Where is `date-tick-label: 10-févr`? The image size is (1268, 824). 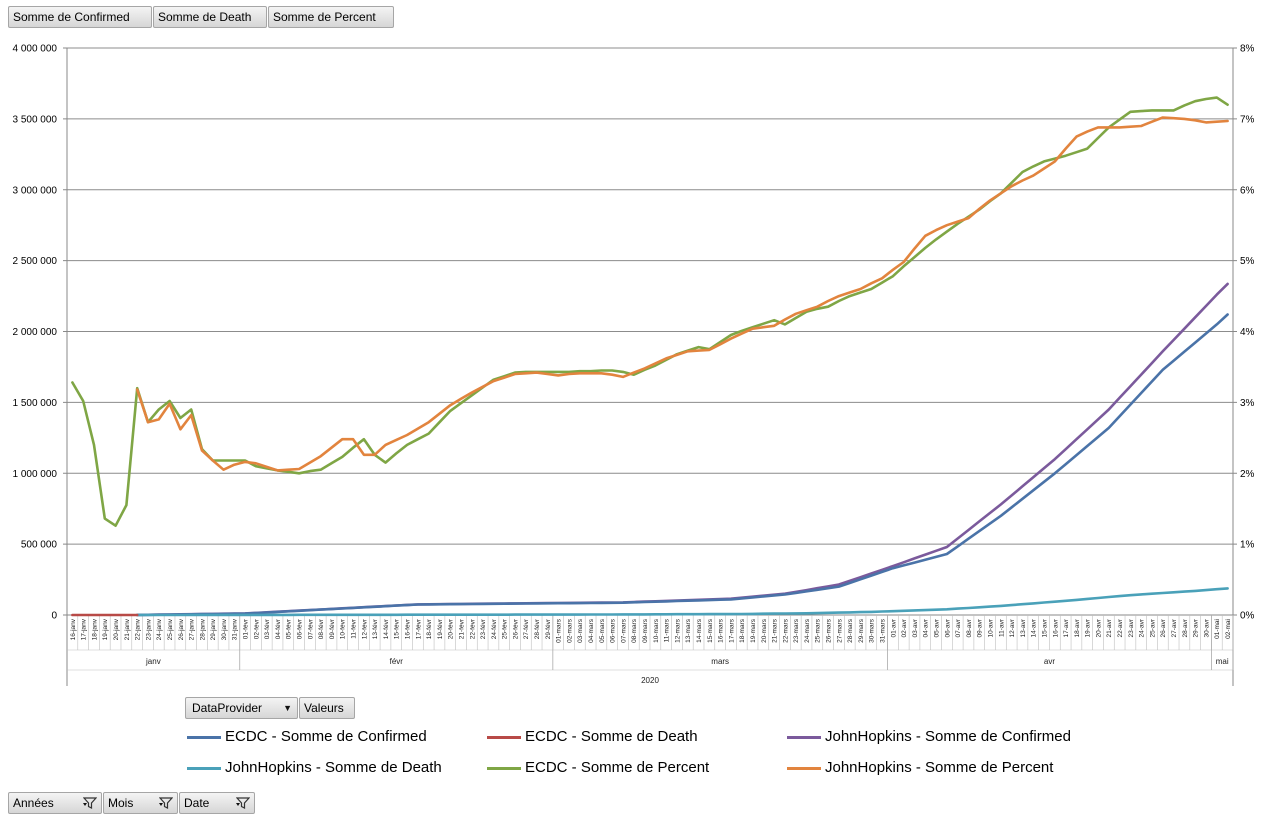
date-tick-label: 10-févr is located at coordinates (343, 628).